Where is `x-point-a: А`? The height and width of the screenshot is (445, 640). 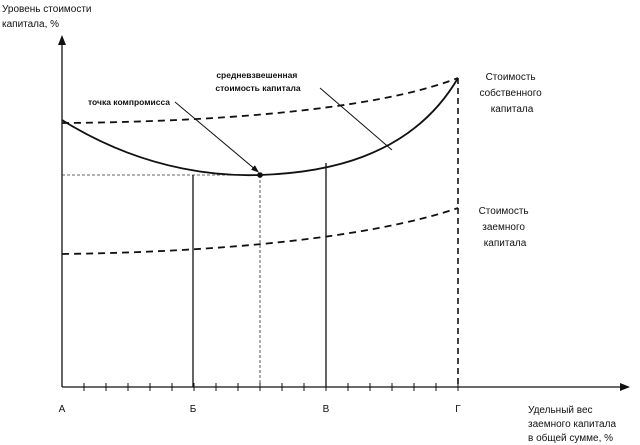 x-point-a: А is located at coordinates (62, 409).